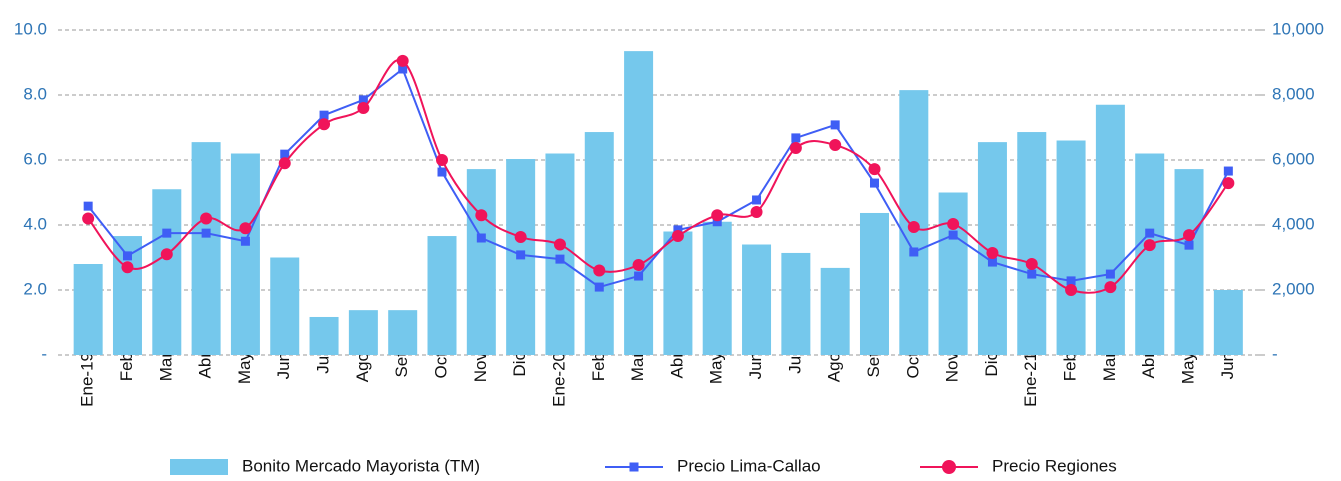 This screenshot has width=1341, height=481. What do you see at coordinates (1298, 28) in the screenshot?
I see `y2-tick-label: 10,000` at bounding box center [1298, 28].